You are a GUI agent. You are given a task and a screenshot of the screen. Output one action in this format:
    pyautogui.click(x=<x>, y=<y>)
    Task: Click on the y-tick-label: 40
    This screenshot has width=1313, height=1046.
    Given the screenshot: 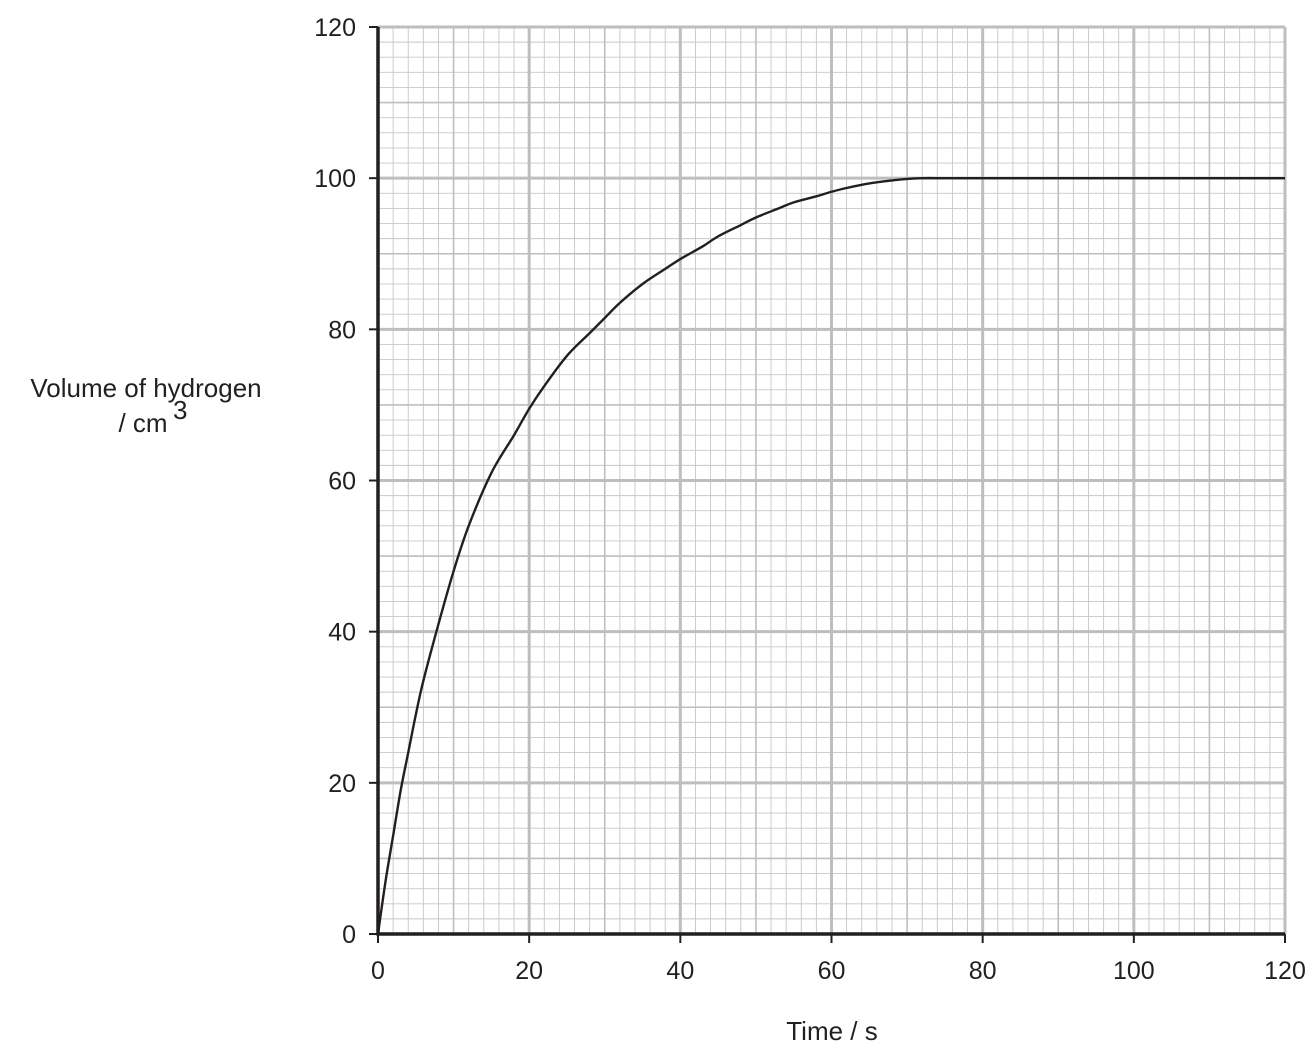 What is the action you would take?
    pyautogui.click(x=342, y=633)
    